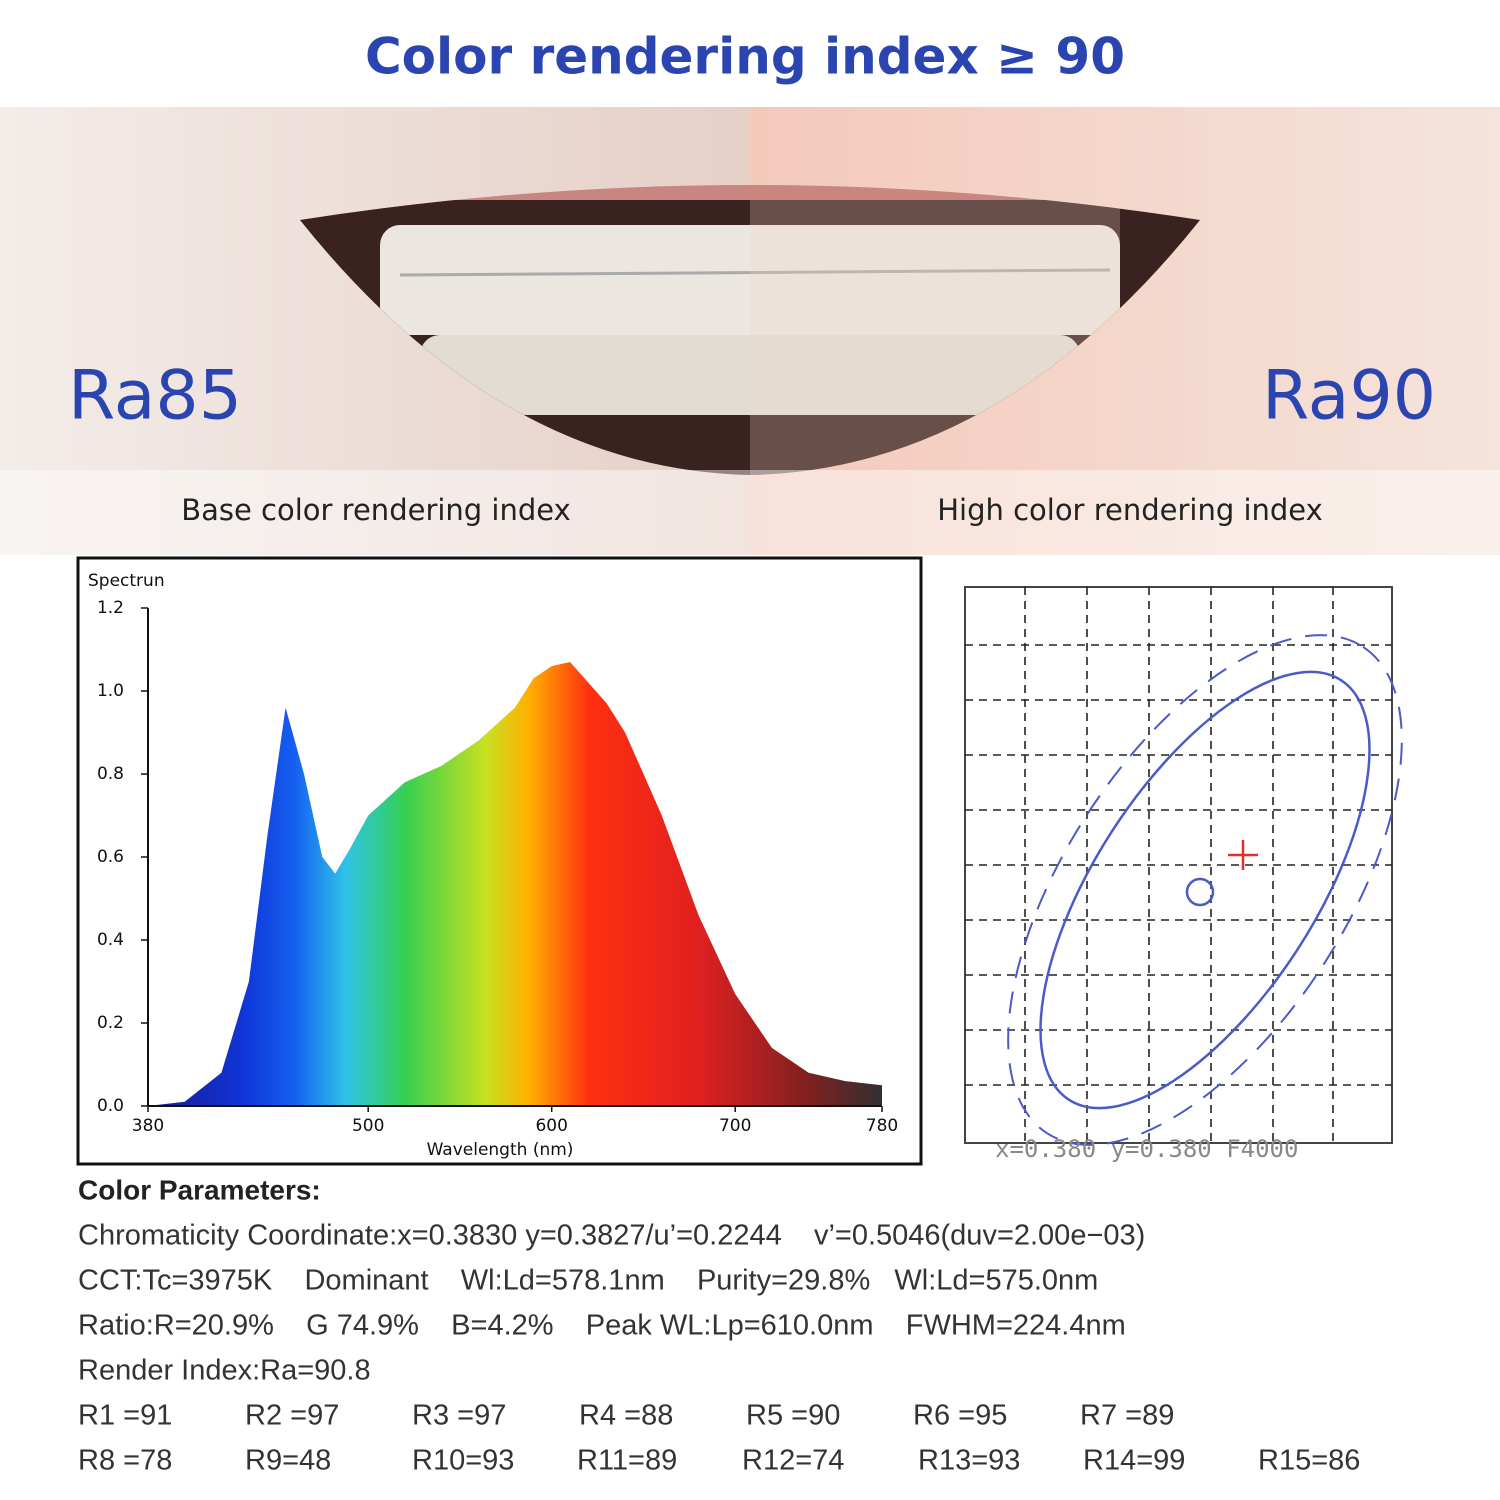 Image resolution: width=1500 pixels, height=1500 pixels. Describe the element at coordinates (1127, 1416) in the screenshot. I see `r-value: R7 =89` at that location.